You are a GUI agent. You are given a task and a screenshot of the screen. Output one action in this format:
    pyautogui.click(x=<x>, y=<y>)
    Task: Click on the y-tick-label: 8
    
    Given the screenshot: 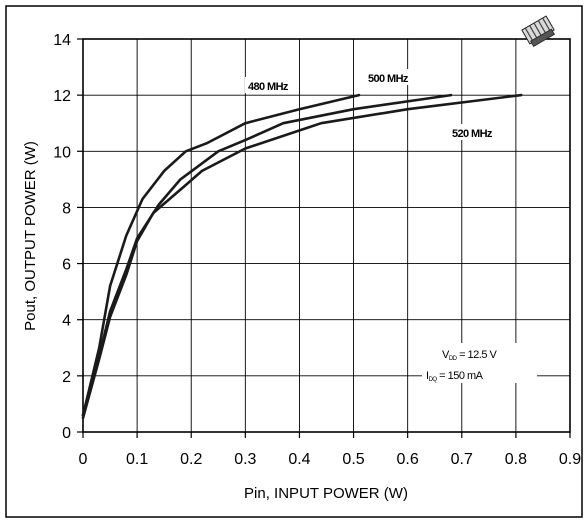 What is the action you would take?
    pyautogui.click(x=66, y=208)
    